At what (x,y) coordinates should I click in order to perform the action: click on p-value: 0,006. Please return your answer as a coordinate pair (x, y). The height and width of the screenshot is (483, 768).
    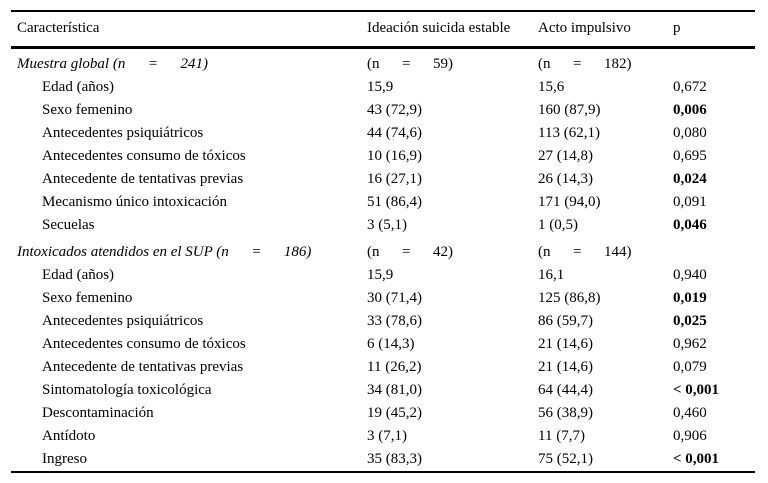
    Looking at the image, I should click on (690, 110).